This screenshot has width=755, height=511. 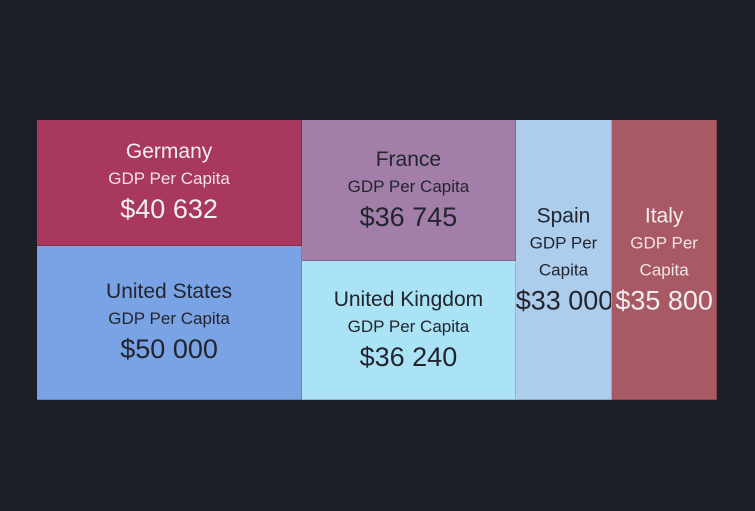 What do you see at coordinates (408, 356) in the screenshot?
I see `tile-value-label: $36 240` at bounding box center [408, 356].